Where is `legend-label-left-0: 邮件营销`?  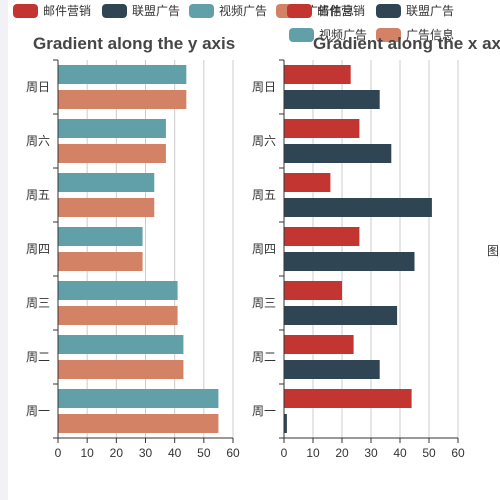
legend-label-left-0: 邮件营销 is located at coordinates (67, 11).